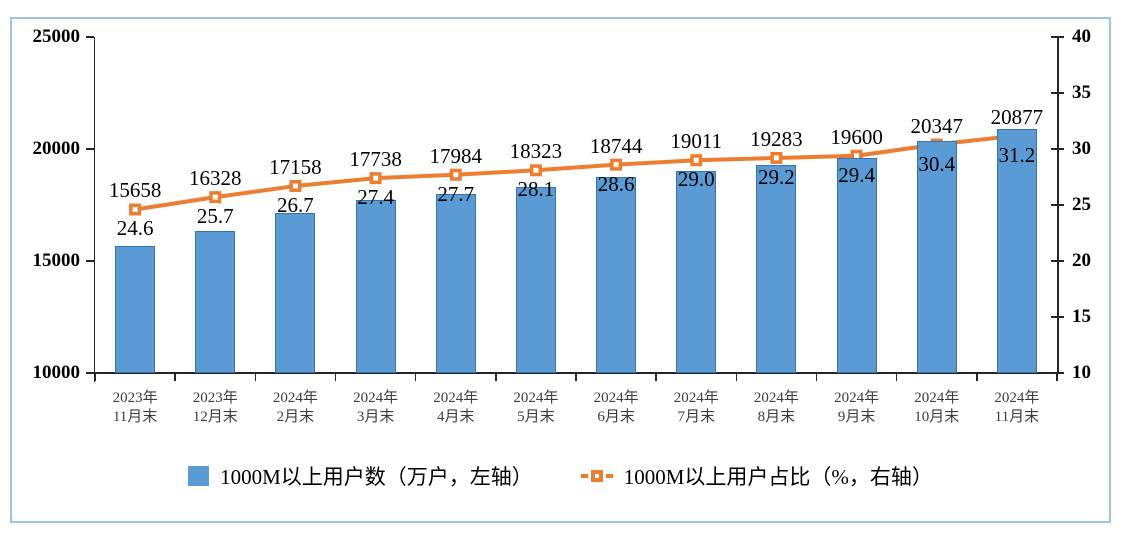 This screenshot has width=1137, height=545. Describe the element at coordinates (1017, 154) in the screenshot. I see `line-value-label: 31.2` at that location.